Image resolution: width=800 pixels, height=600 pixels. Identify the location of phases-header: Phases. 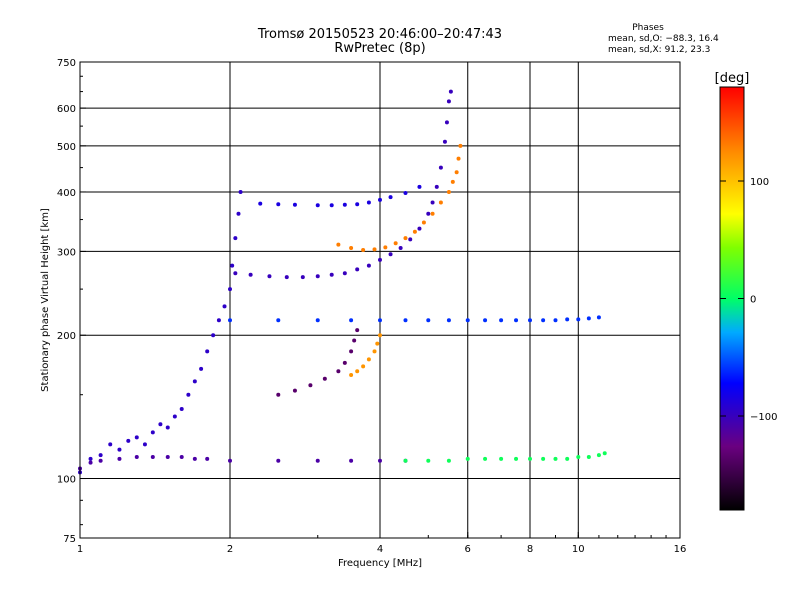
(648, 28).